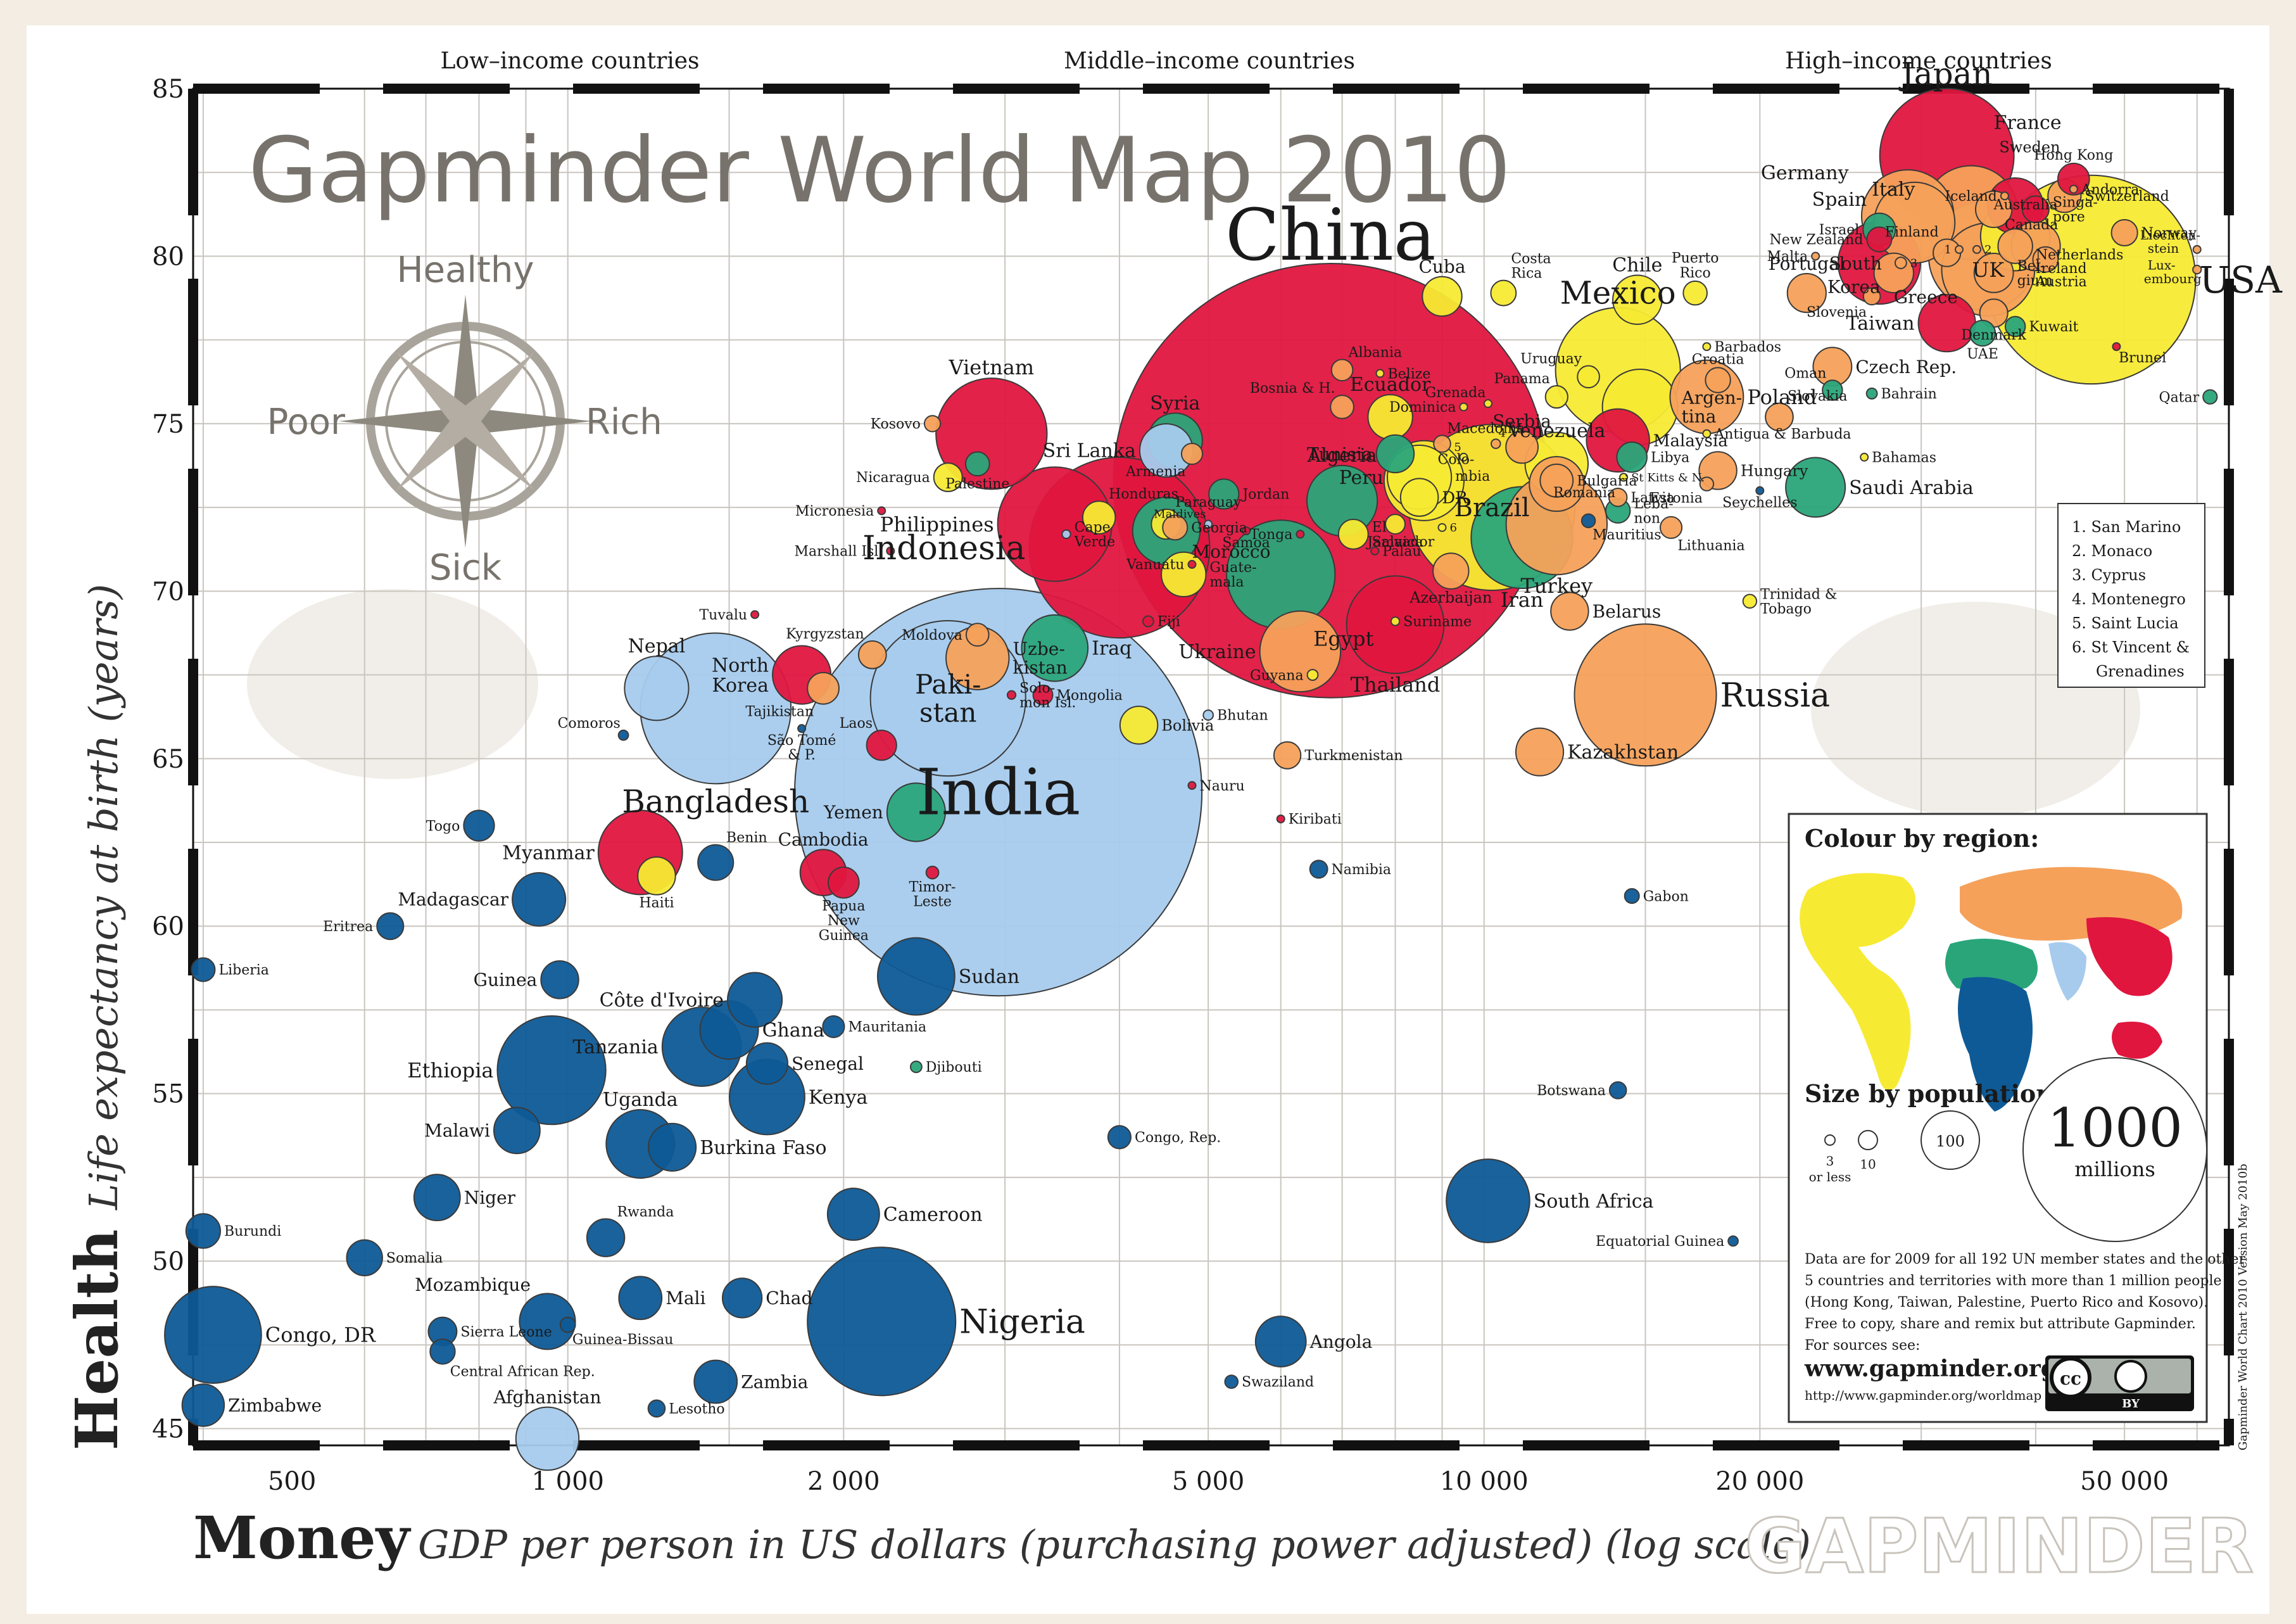 The width and height of the screenshot is (2296, 1624). I want to click on bubble-label: Barbados, so click(1747, 347).